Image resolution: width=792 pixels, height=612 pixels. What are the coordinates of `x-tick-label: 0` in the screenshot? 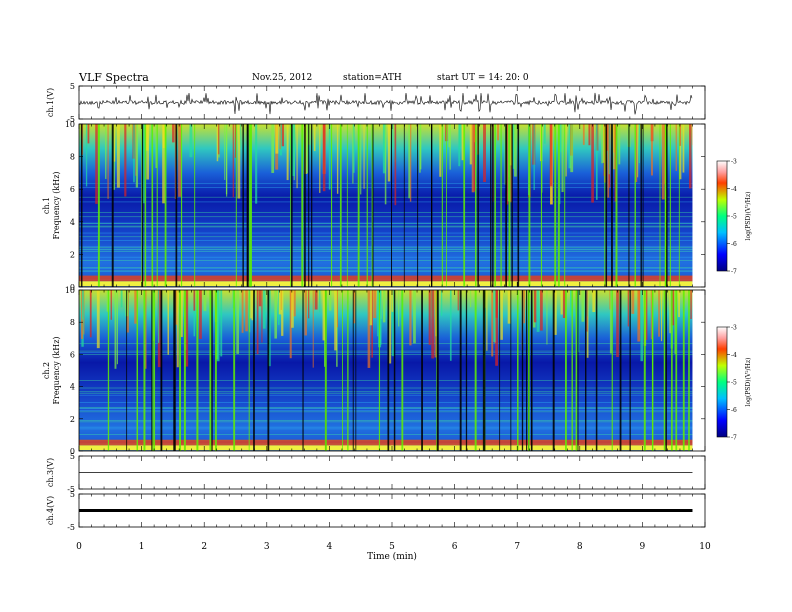 It's located at (79, 547).